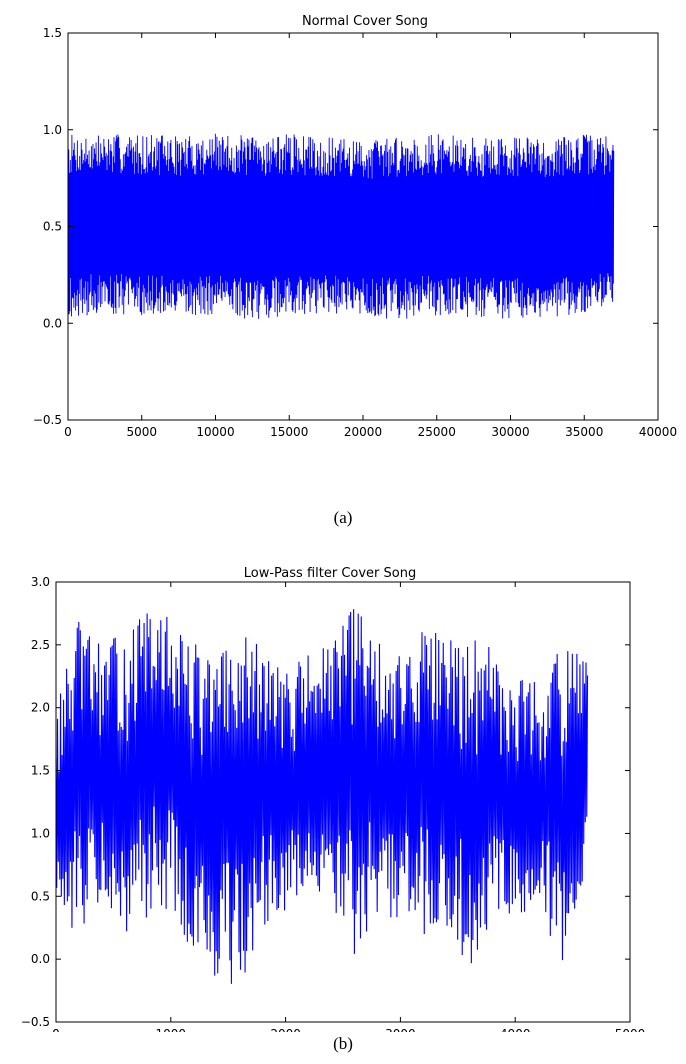 The width and height of the screenshot is (686, 1064). Describe the element at coordinates (40, 708) in the screenshot. I see `y-tick-label: 2.0` at that location.